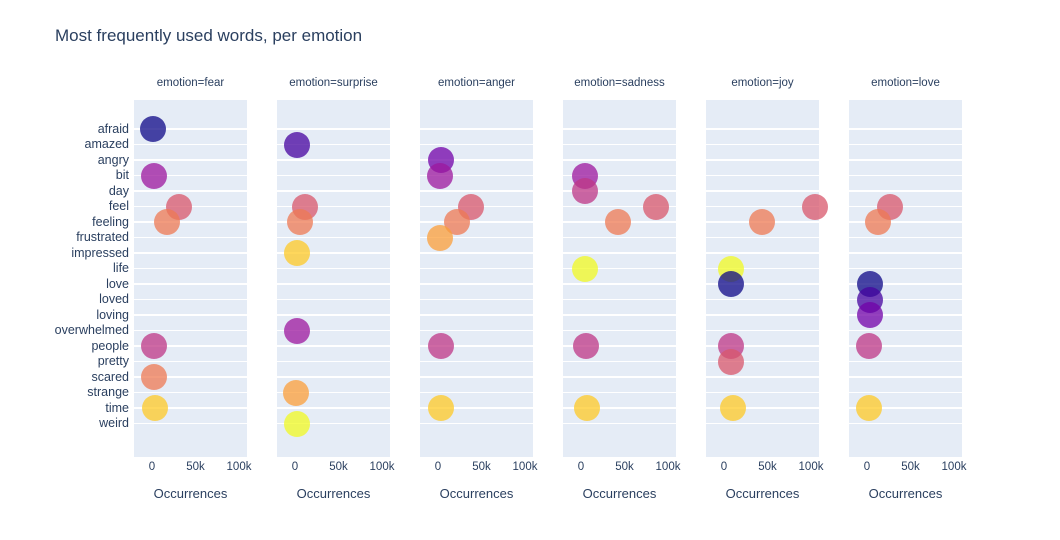 This screenshot has width=1060, height=540. What do you see at coordinates (110, 376) in the screenshot?
I see `y-axis-label-scared: scared` at bounding box center [110, 376].